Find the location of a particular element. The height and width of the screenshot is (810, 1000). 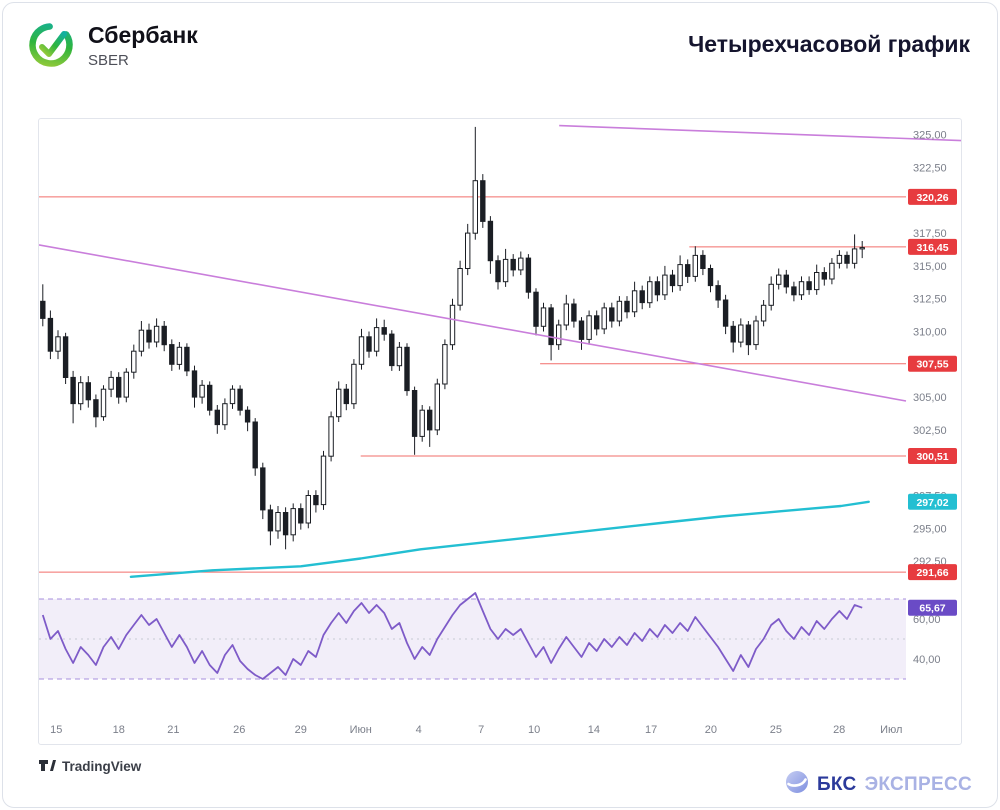

time-axis-labels: 15 18 21 26 29 Июн 4 7 10 14 17 20 25 28 Июл is located at coordinates (476, 730).